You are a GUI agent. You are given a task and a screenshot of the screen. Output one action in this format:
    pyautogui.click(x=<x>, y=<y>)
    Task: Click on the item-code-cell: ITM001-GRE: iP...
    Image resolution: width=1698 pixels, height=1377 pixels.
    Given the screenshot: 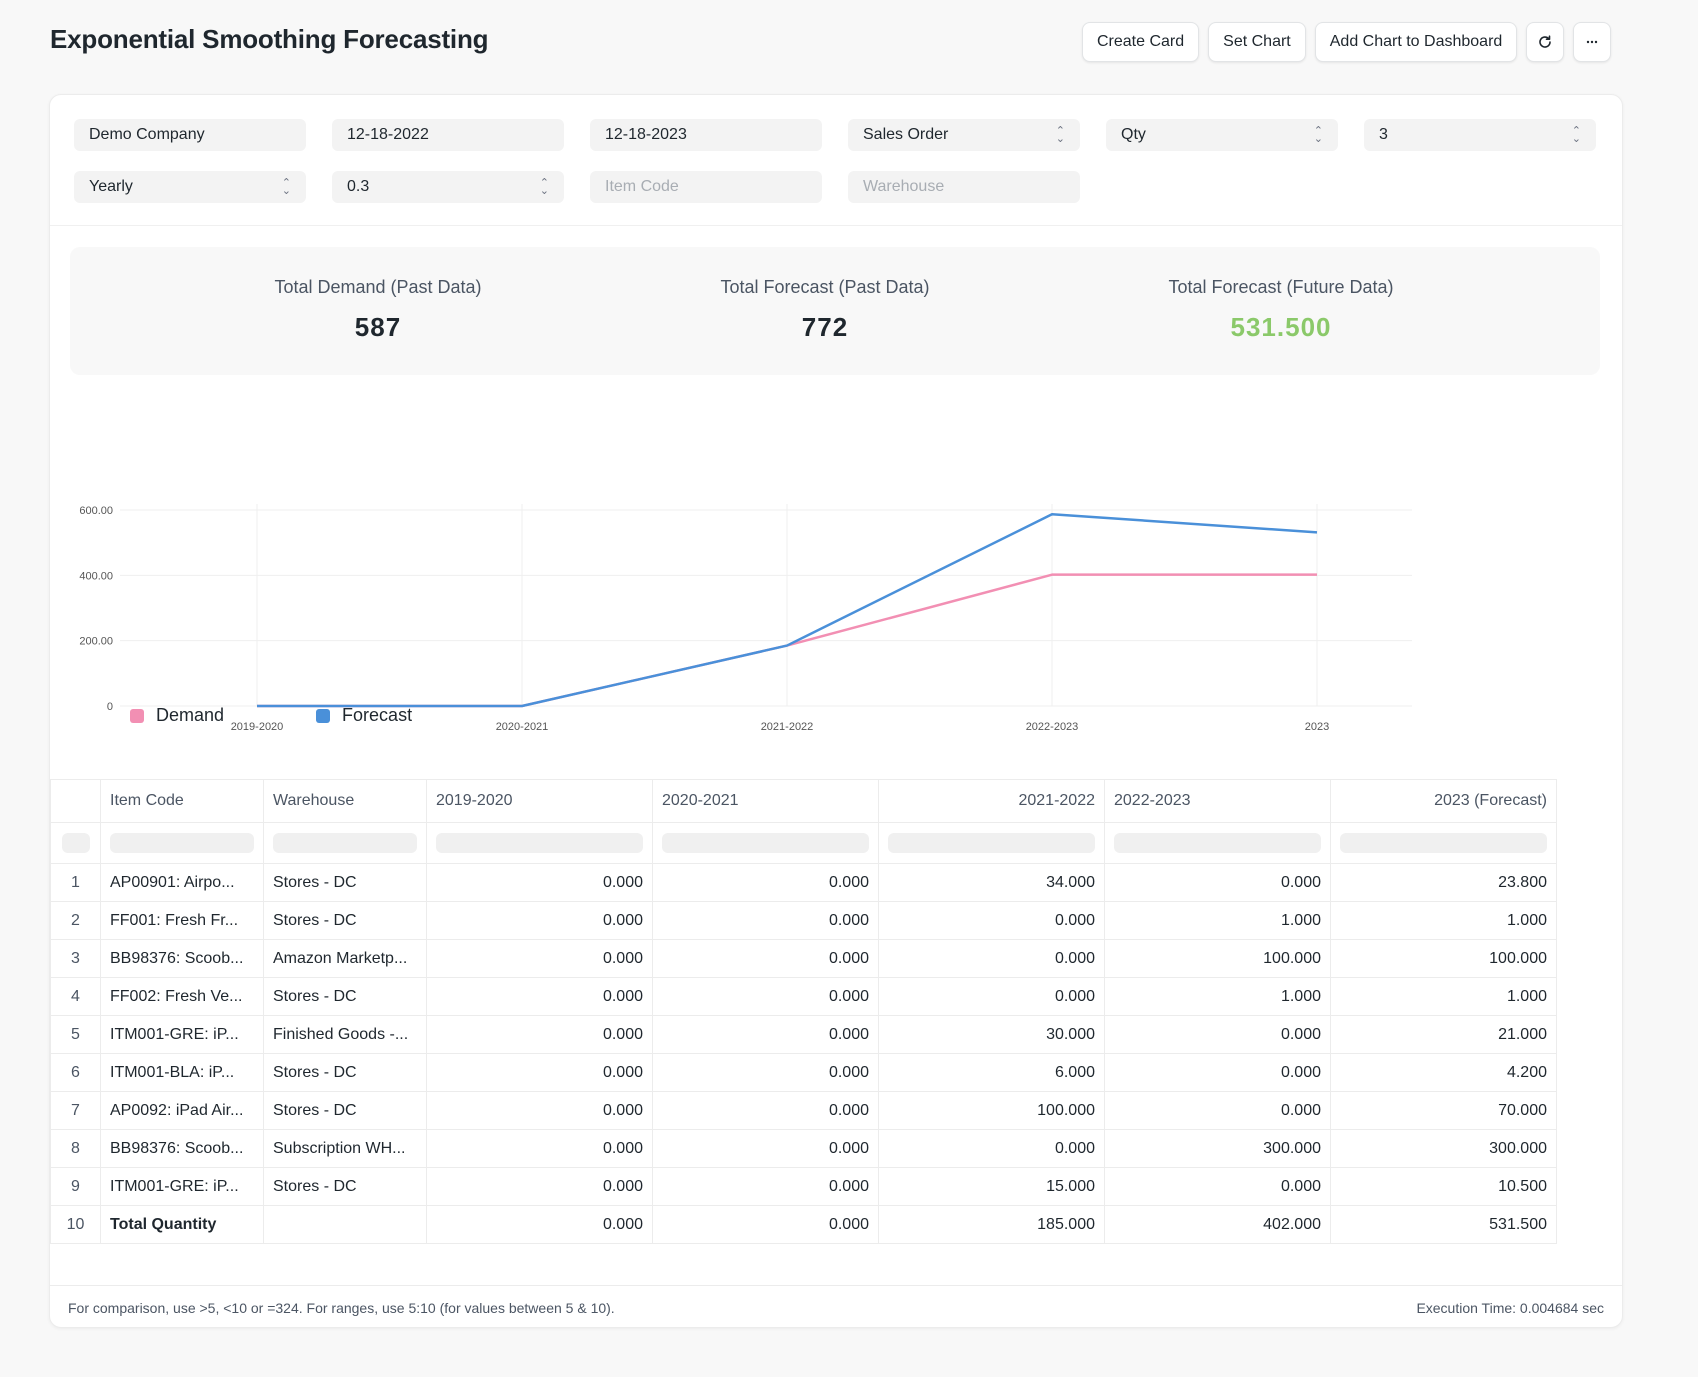 What is the action you would take?
    pyautogui.click(x=182, y=1034)
    